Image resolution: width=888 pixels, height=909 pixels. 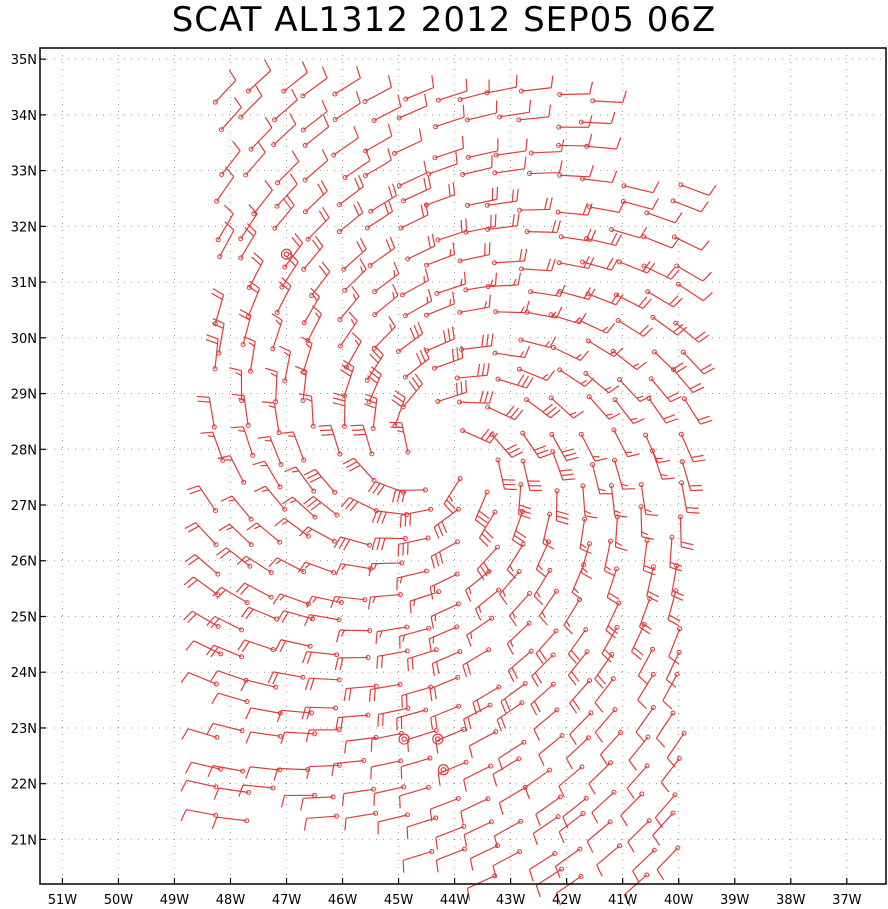 I want to click on y-tick-label: 24N, so click(x=24, y=673).